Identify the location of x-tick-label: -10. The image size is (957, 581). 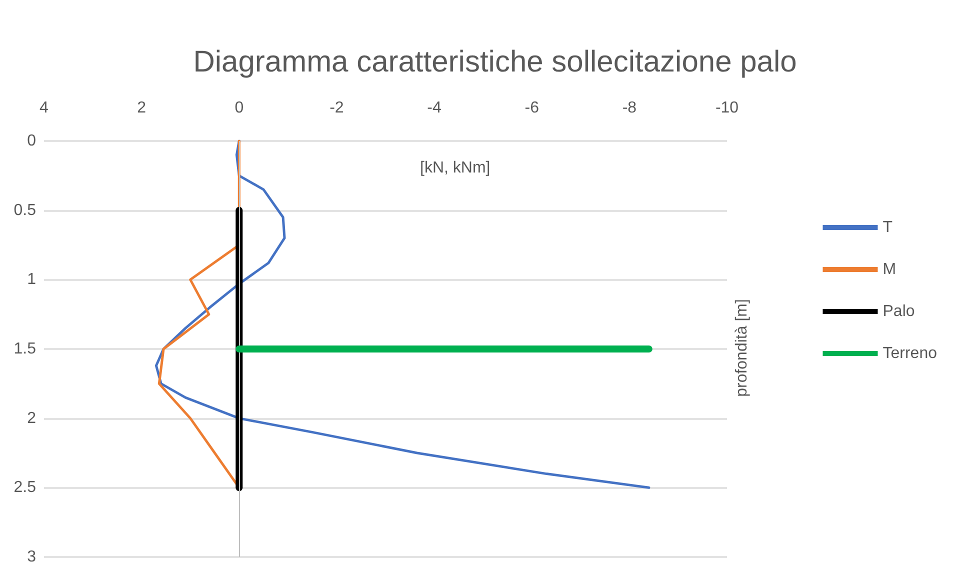
(727, 108).